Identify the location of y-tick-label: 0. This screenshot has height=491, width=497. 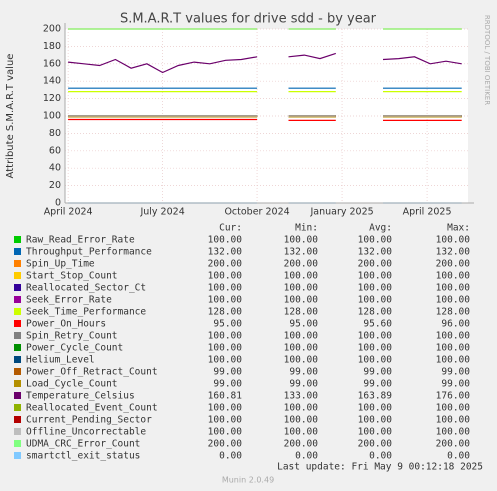
(58, 203).